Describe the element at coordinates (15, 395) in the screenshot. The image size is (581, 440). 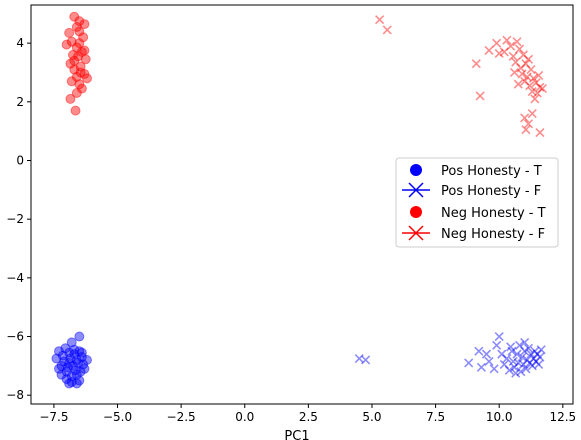
I see `y-tick-label: −8` at that location.